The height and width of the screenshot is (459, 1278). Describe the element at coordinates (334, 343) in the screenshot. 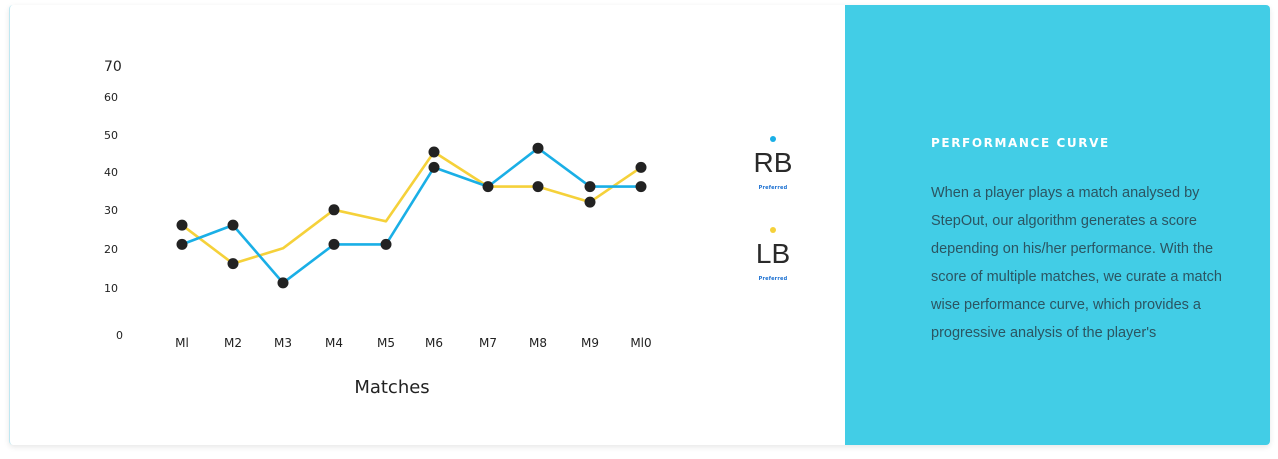

I see `x-tick-label: M4` at that location.